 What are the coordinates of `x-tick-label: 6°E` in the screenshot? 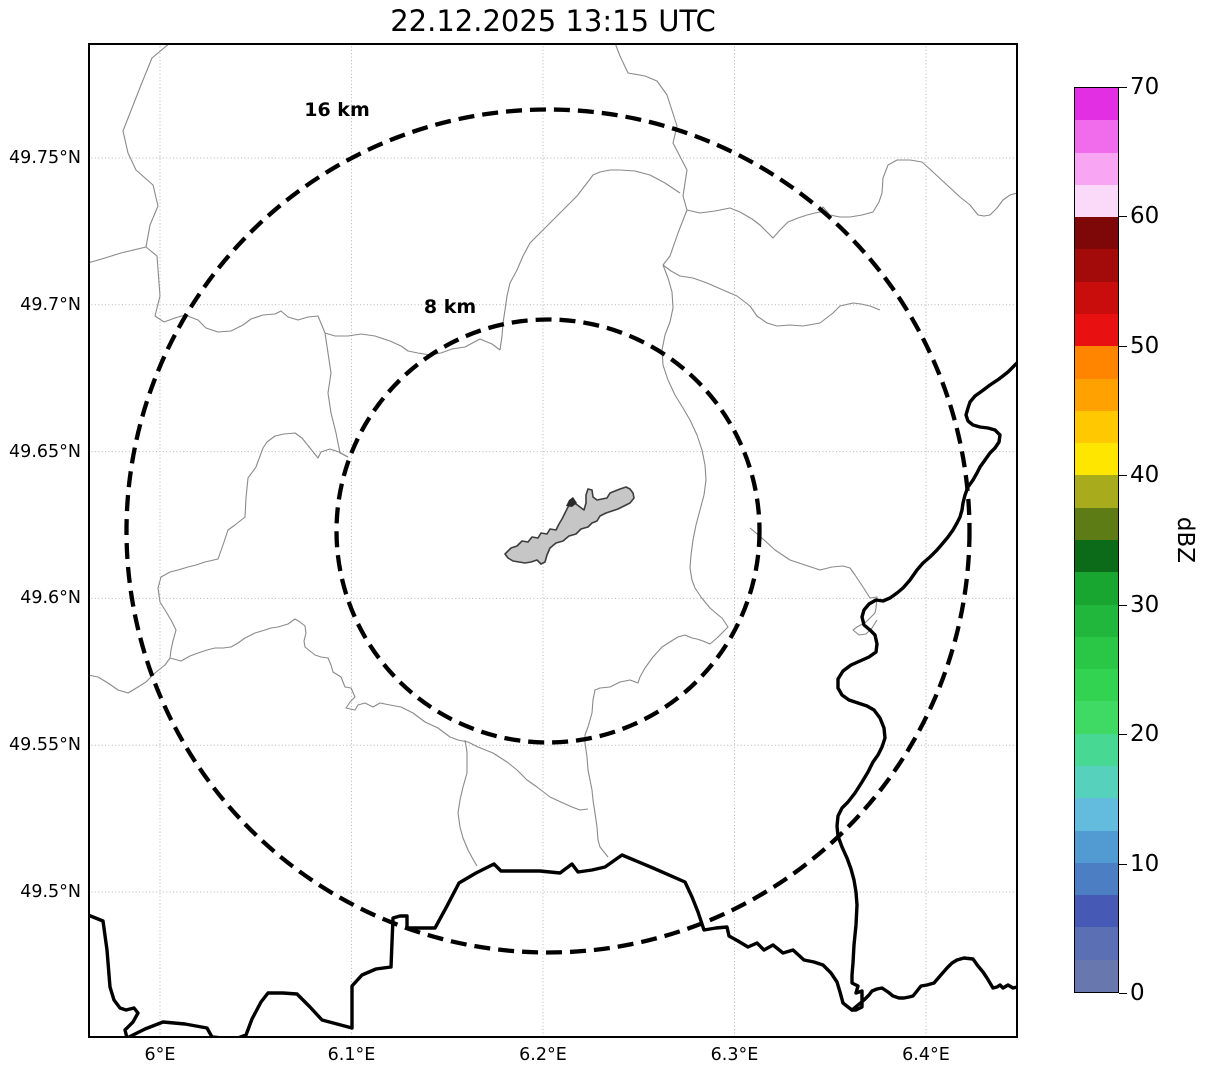 It's located at (160, 1055).